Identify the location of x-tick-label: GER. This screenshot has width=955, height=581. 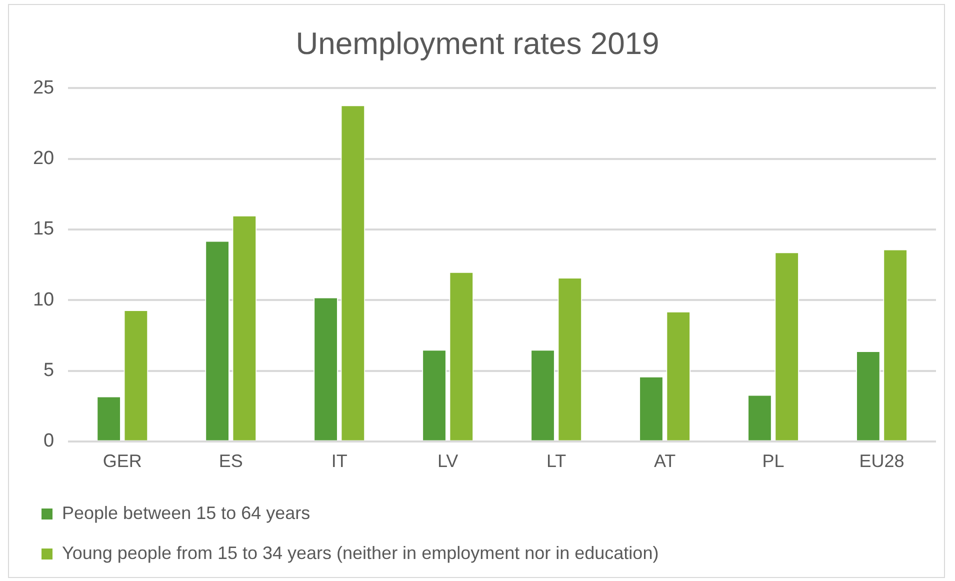
(122, 461).